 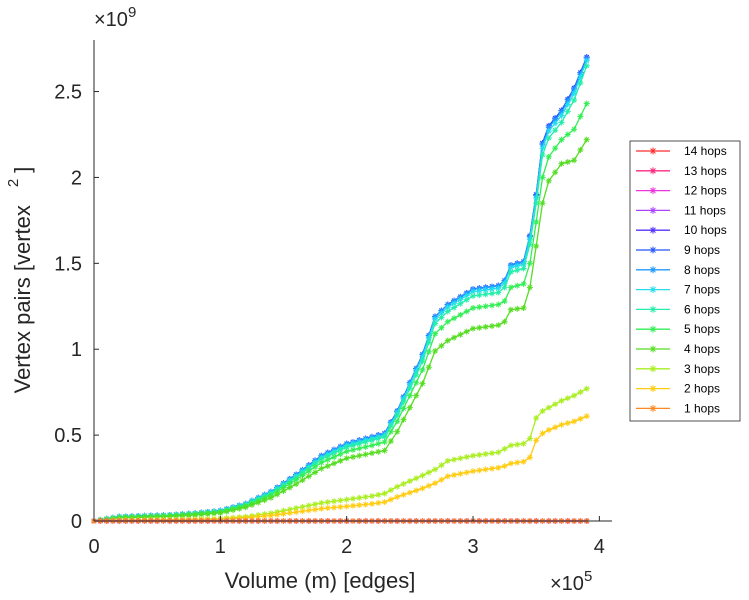 I want to click on legend-item: 11 hops, so click(x=681, y=210).